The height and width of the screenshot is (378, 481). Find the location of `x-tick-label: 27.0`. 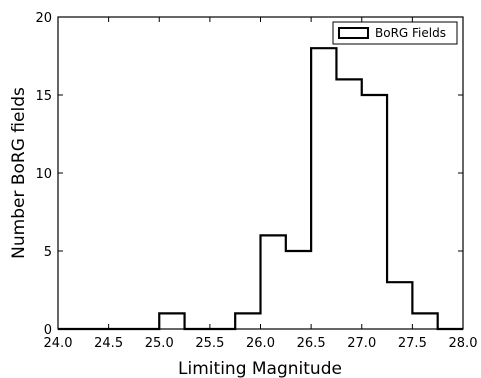

x-tick-label: 27.0 is located at coordinates (361, 343).